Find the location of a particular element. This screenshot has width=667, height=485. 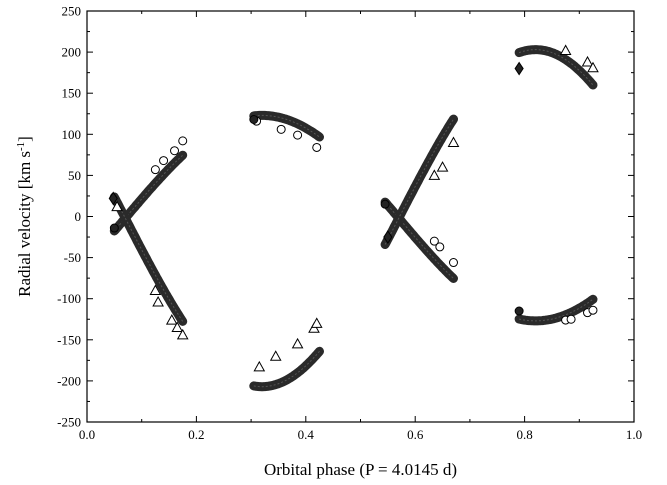

y-axis-title-main: Radial velocity [km s is located at coordinates (24, 224).